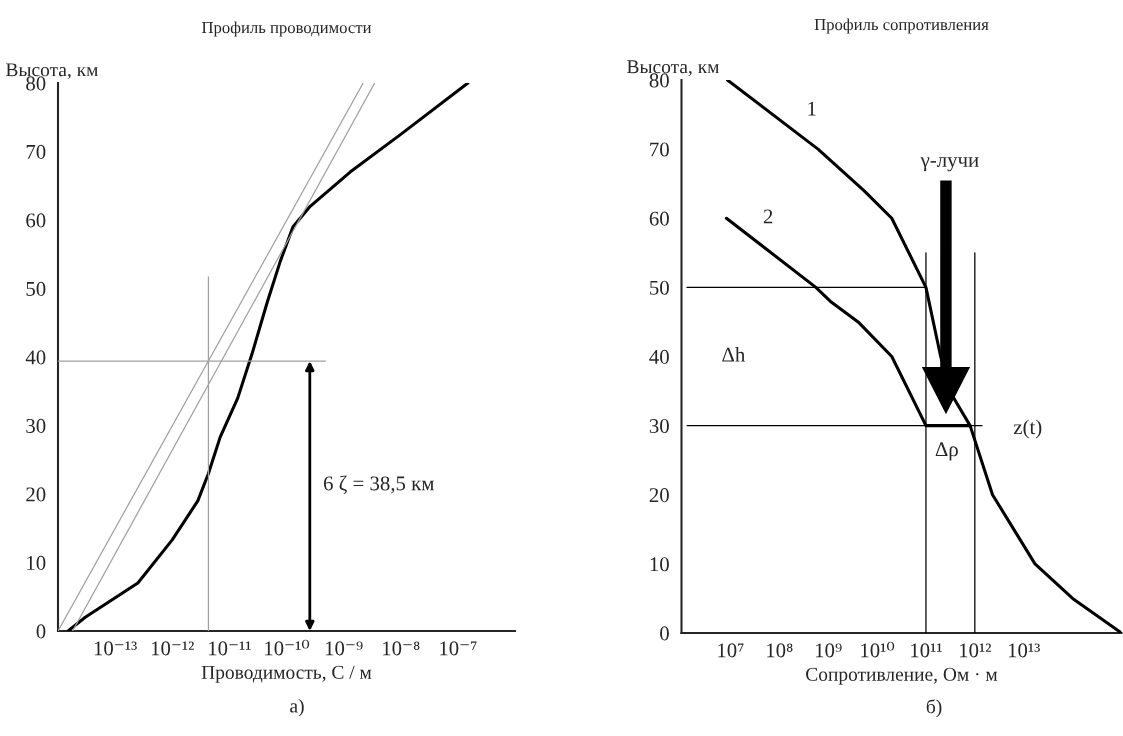 This screenshot has height=736, width=1123. I want to click on x-tick-label: 10¹², so click(976, 650).